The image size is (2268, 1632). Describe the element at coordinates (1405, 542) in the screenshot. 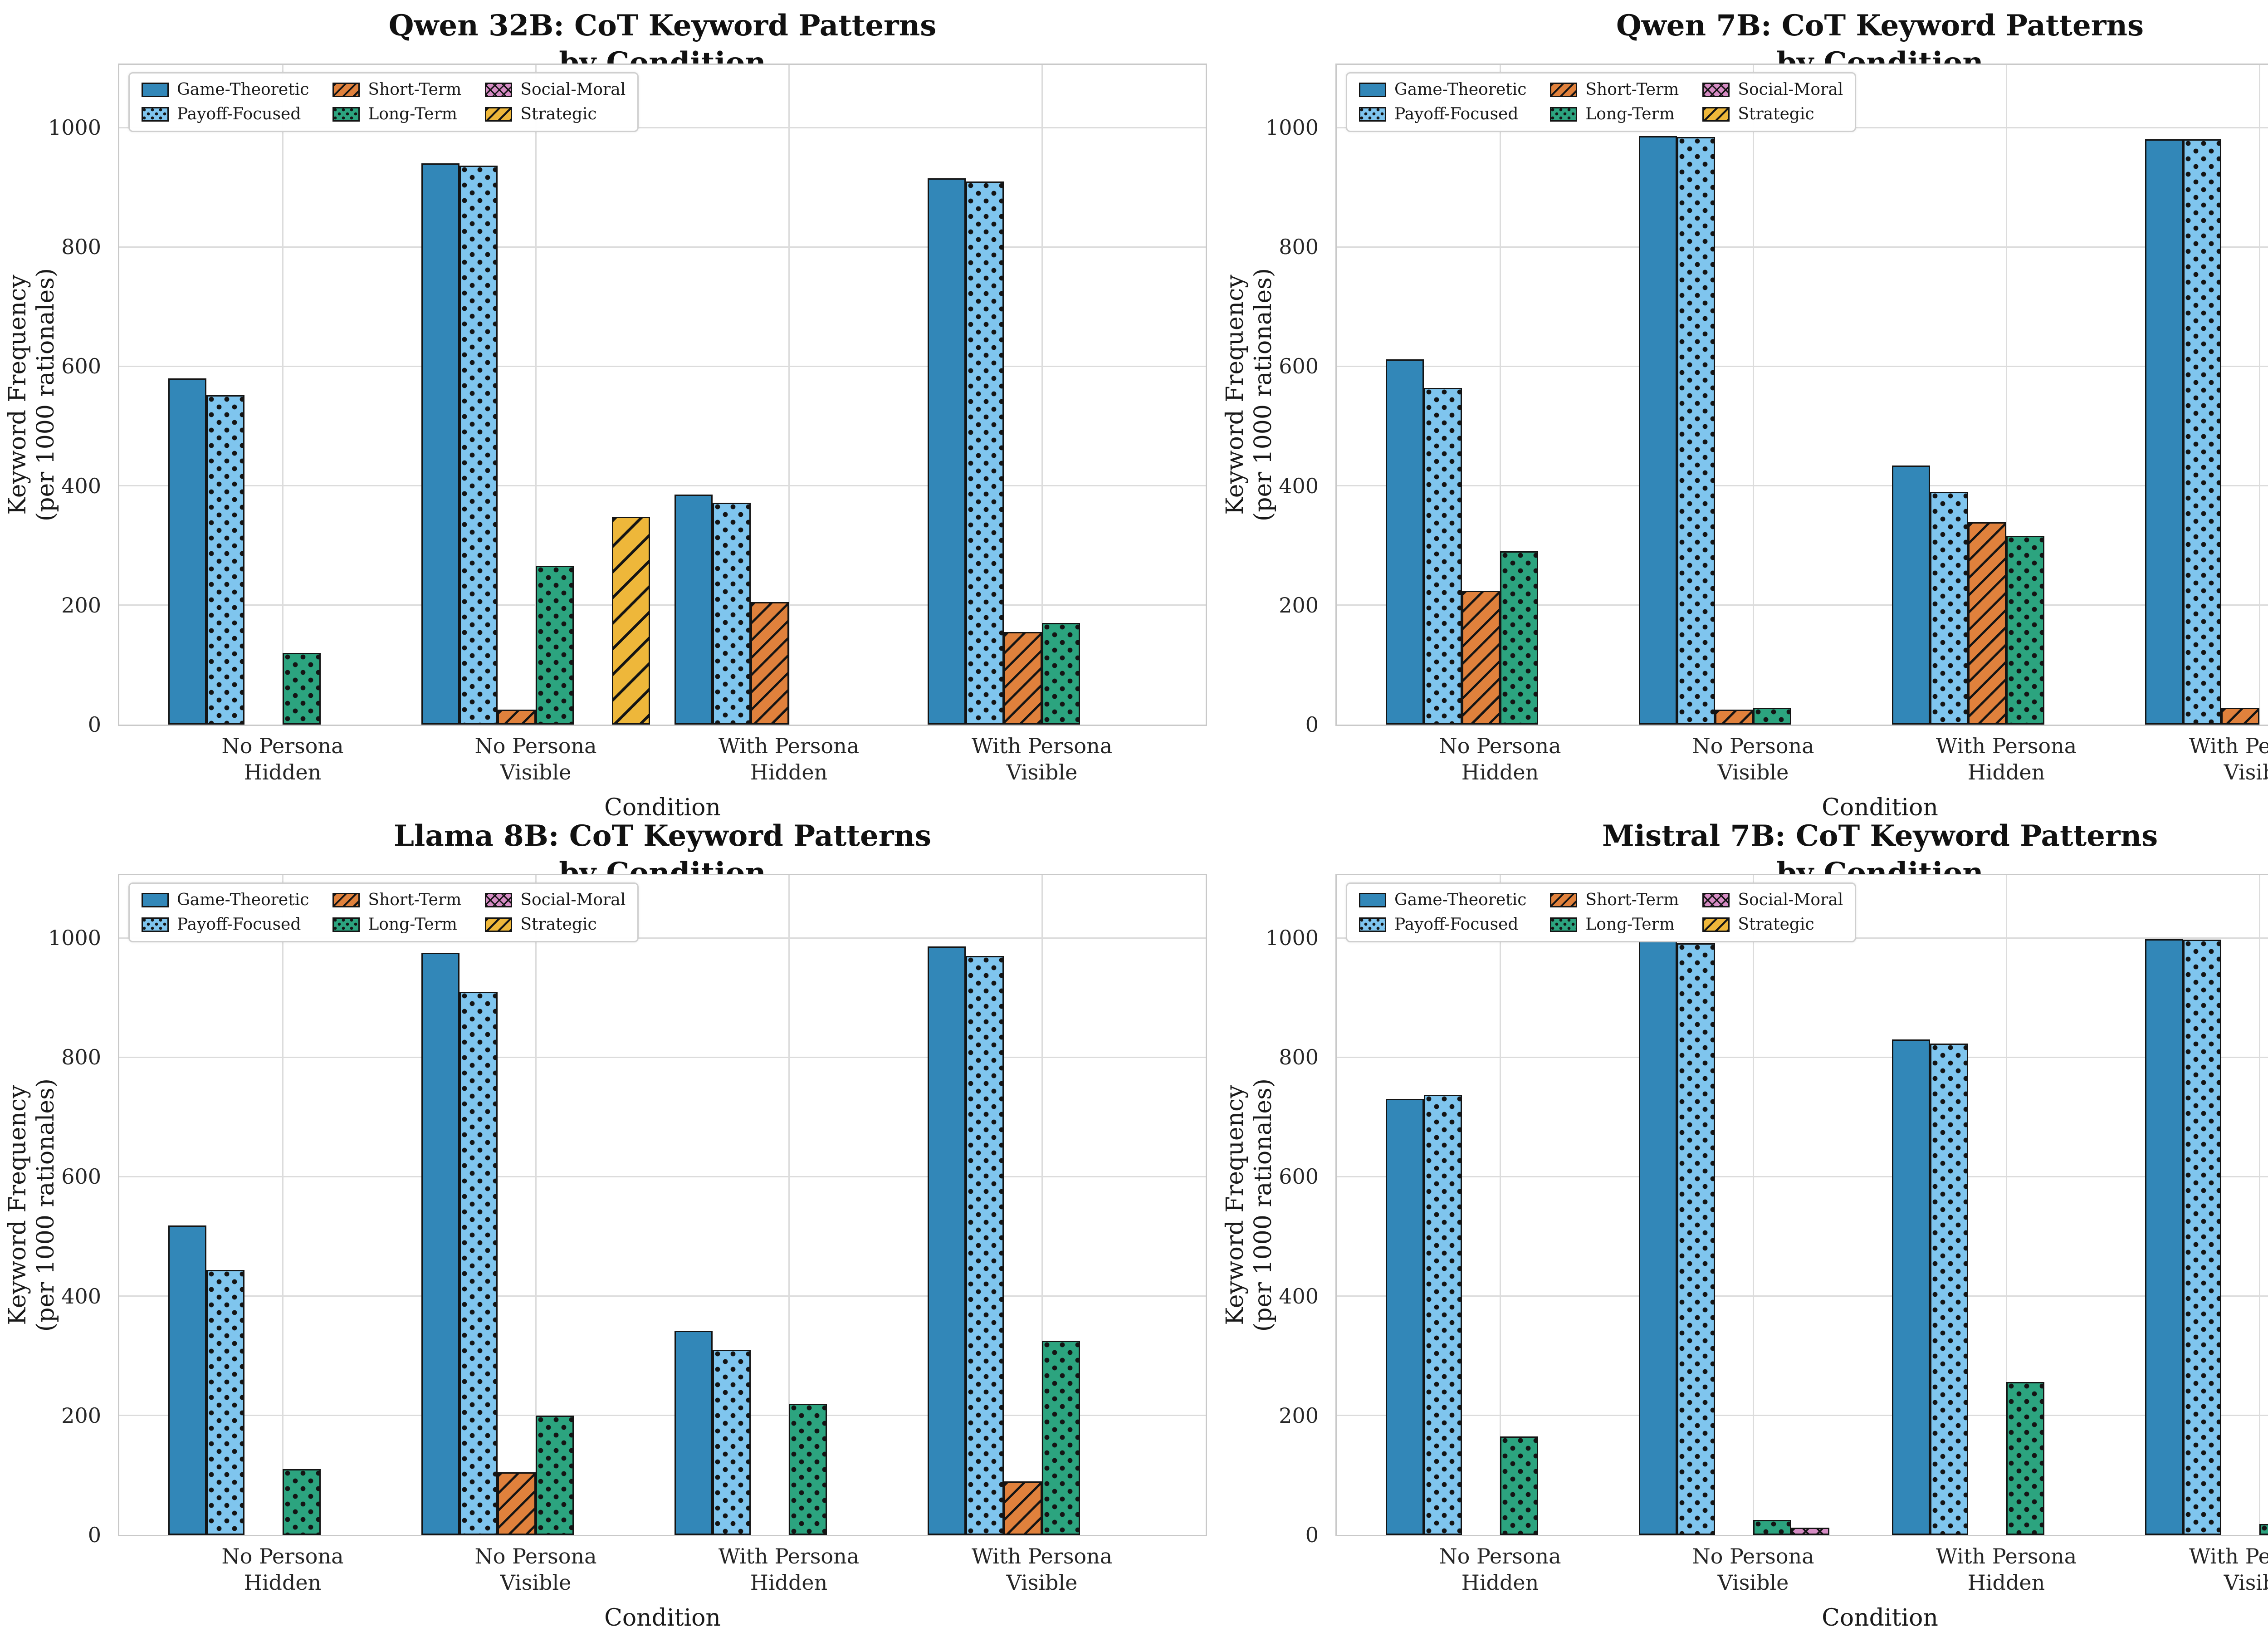

I see `bar-game-theoretic-group0` at that location.